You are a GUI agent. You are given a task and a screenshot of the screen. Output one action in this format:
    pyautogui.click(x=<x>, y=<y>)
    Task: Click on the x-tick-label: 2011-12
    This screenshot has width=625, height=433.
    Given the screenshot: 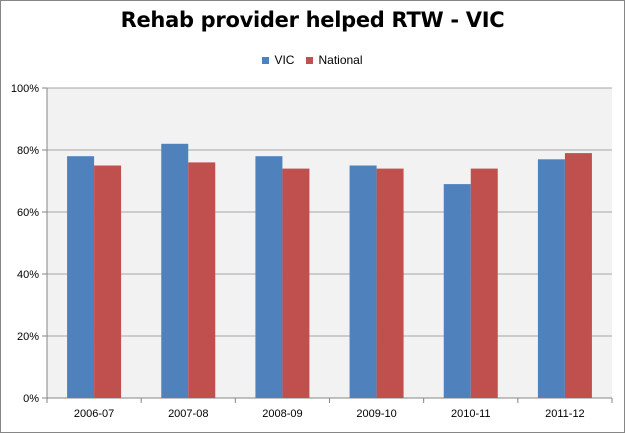 What is the action you would take?
    pyautogui.click(x=565, y=414)
    